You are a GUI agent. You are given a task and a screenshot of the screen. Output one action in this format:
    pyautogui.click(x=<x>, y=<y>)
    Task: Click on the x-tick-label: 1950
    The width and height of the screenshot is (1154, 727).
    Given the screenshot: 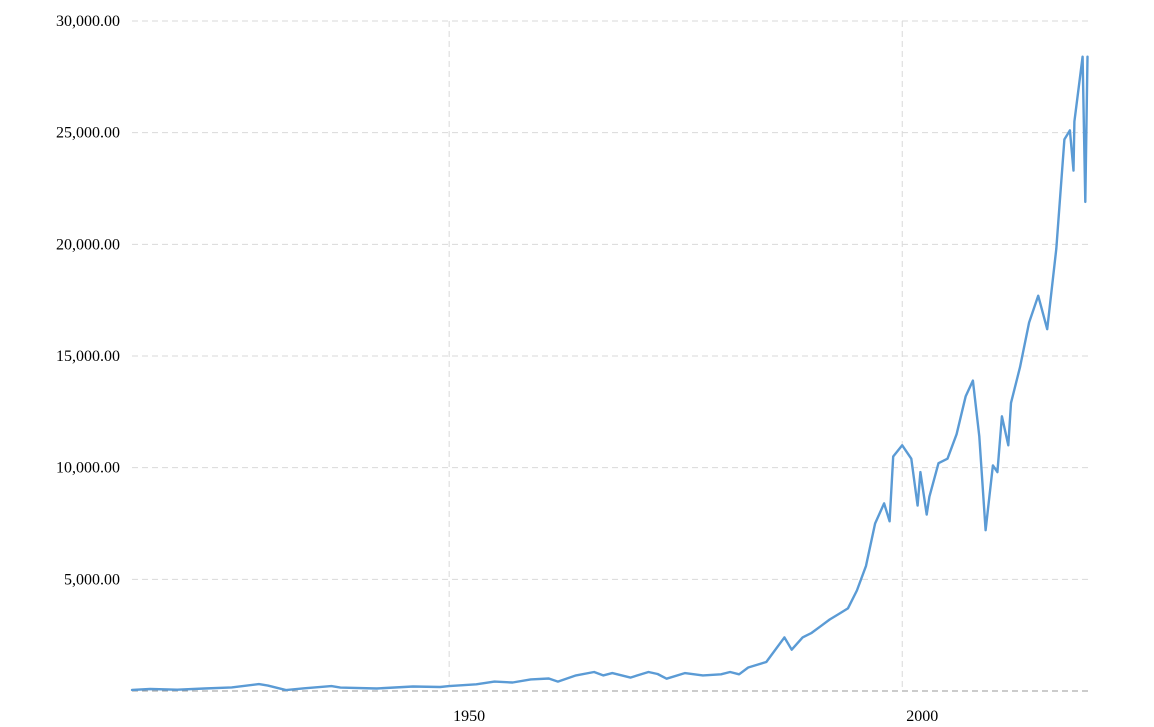 What is the action you would take?
    pyautogui.click(x=469, y=716)
    